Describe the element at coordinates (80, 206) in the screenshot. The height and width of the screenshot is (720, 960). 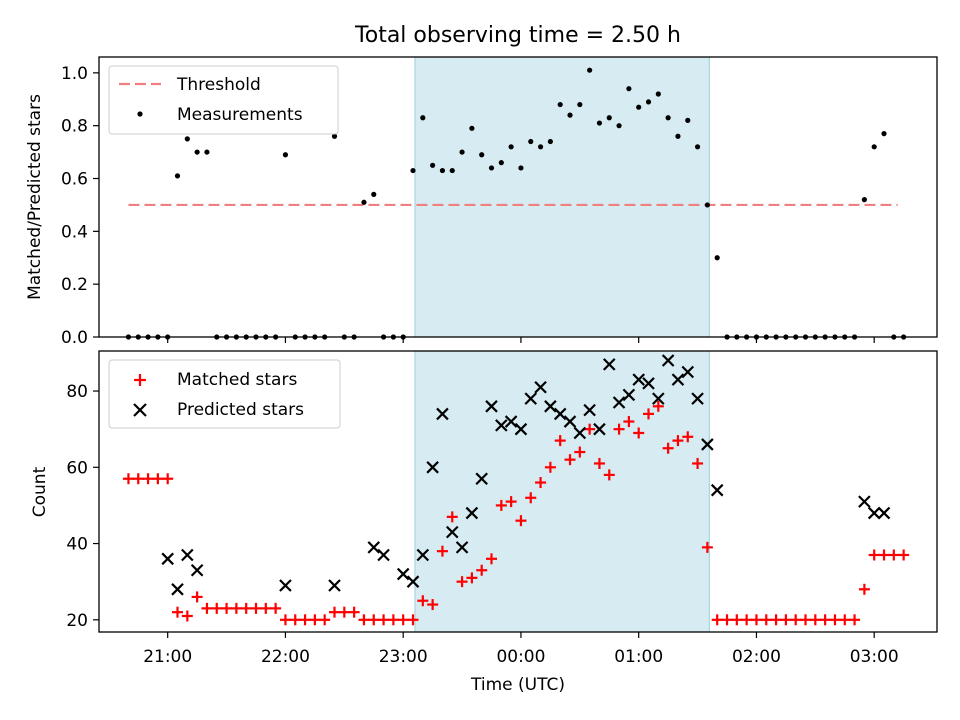
I see `ratio-y-ticks: 0.0 0.2 0.4 0.6 0.8 1.0` at that location.